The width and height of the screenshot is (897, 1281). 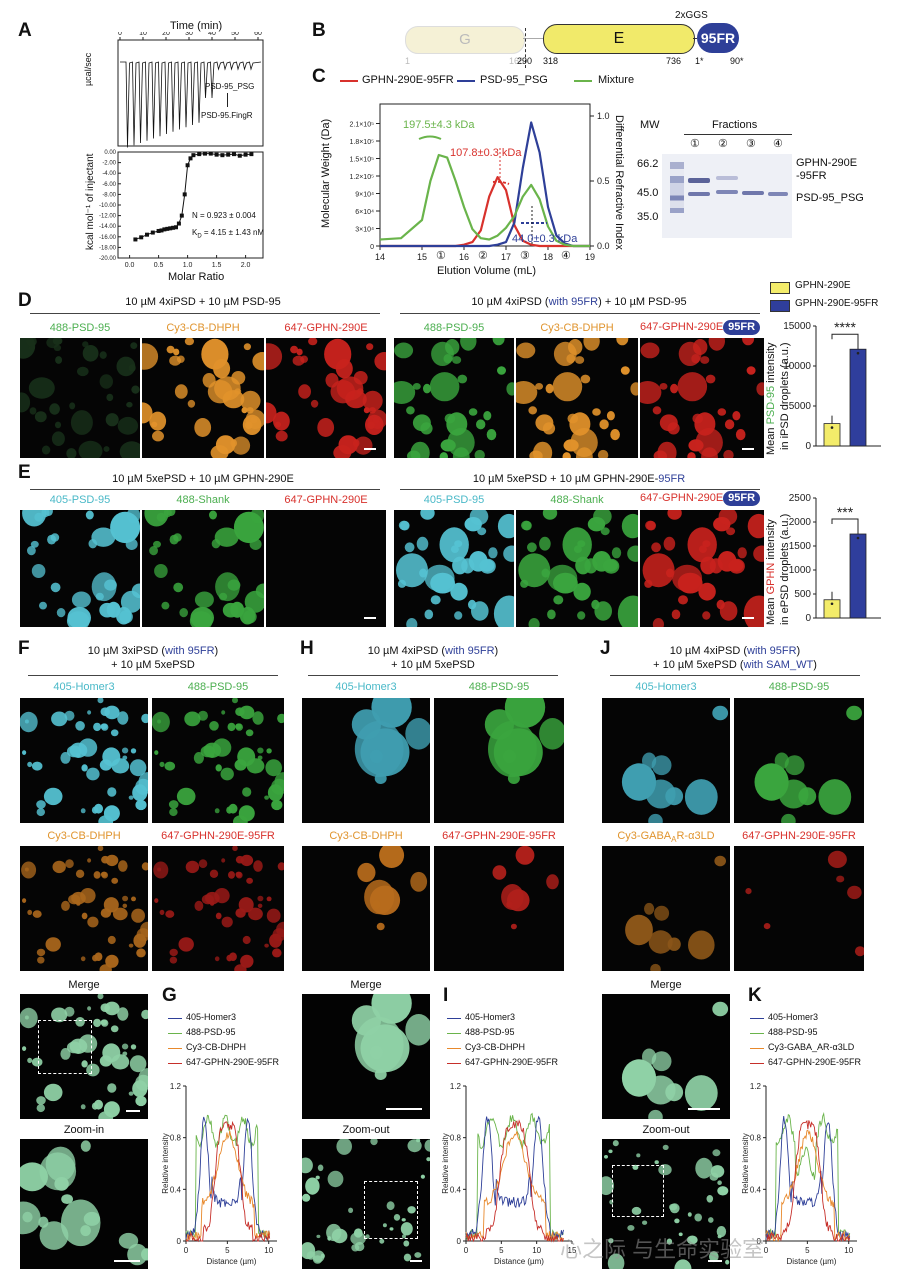 I want to click on e-ch-647-r: 647-GPHN-290E 95FR, so click(x=702, y=498).